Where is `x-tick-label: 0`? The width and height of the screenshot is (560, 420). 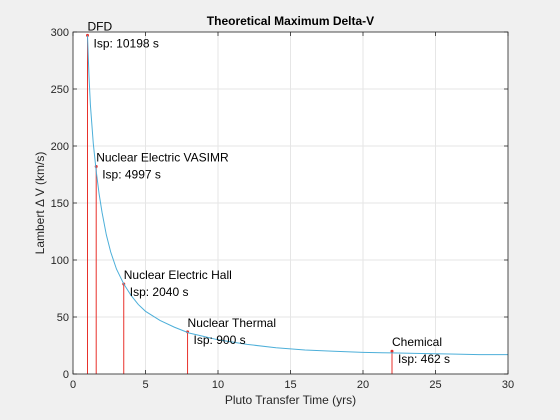
x-tick-label: 0 is located at coordinates (73, 385).